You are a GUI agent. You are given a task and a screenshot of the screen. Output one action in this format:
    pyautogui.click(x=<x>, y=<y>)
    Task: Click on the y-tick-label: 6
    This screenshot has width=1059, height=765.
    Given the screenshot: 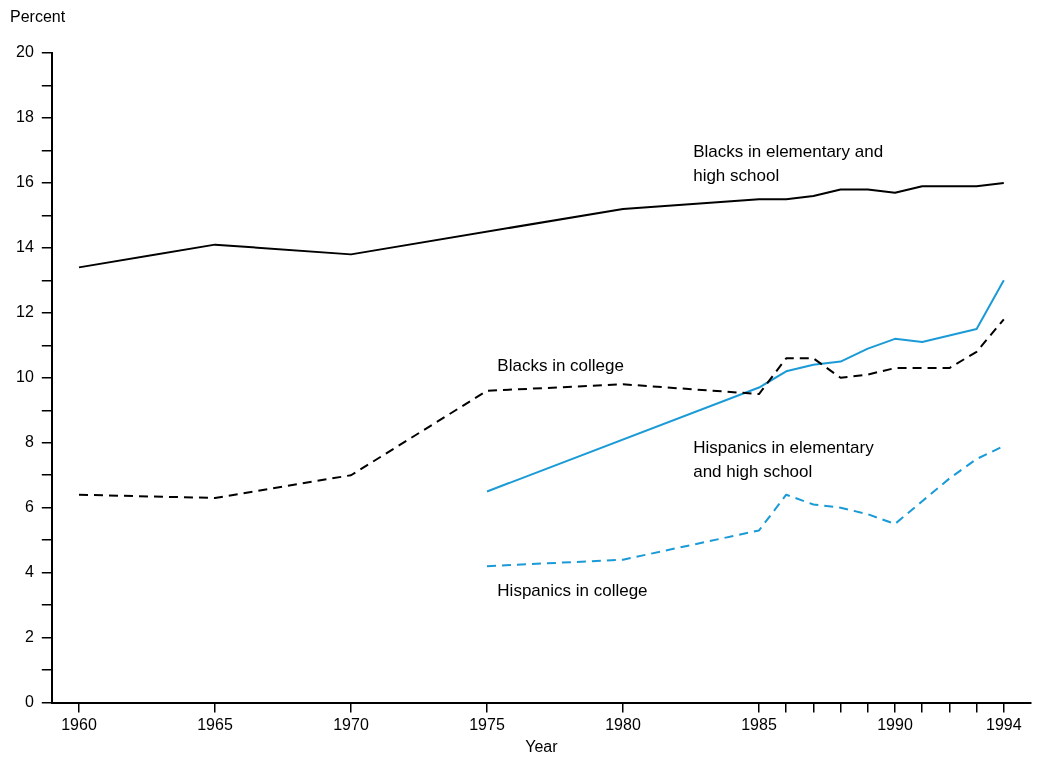 What is the action you would take?
    pyautogui.click(x=29, y=507)
    